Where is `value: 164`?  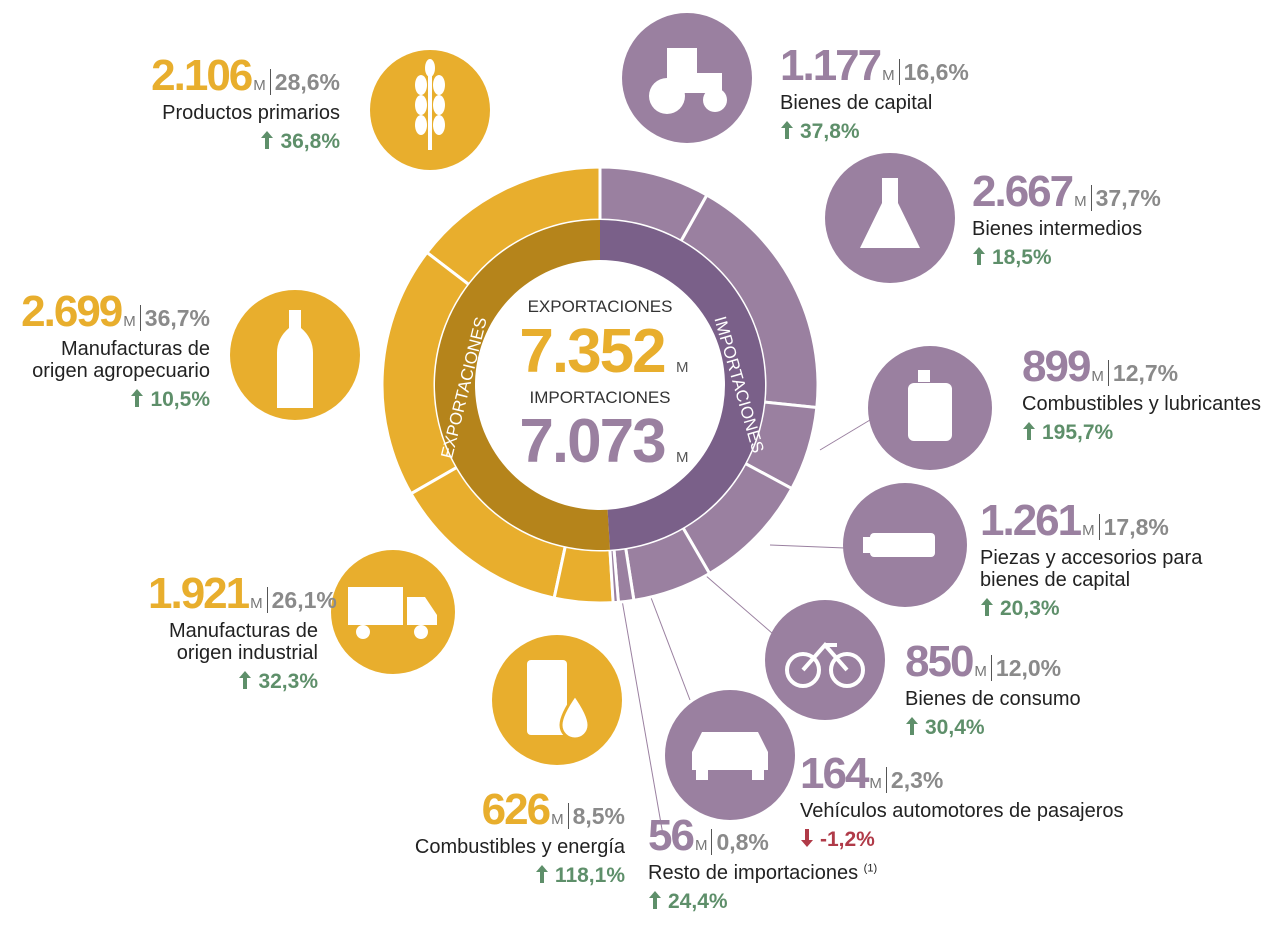
value: 164 is located at coordinates (834, 773).